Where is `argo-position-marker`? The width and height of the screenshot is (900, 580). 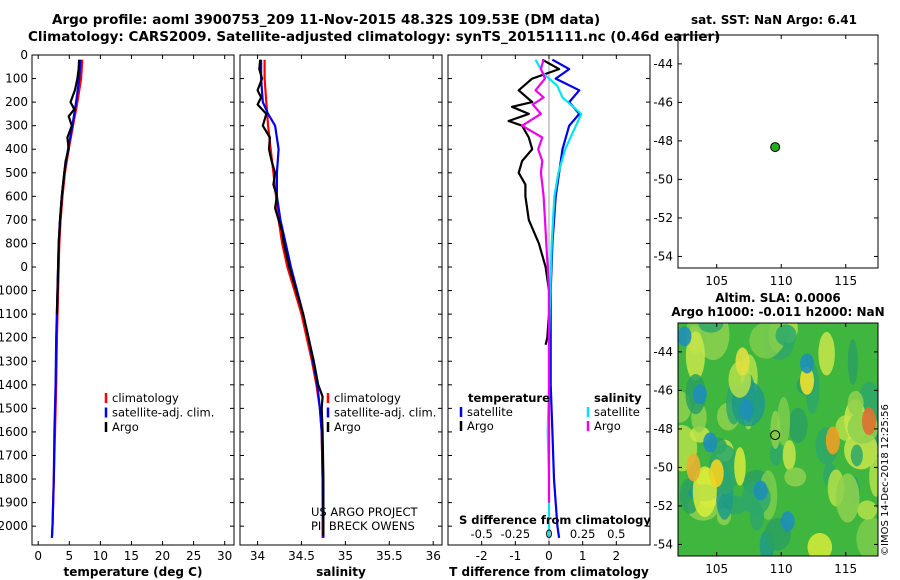 argo-position-marker is located at coordinates (775, 435).